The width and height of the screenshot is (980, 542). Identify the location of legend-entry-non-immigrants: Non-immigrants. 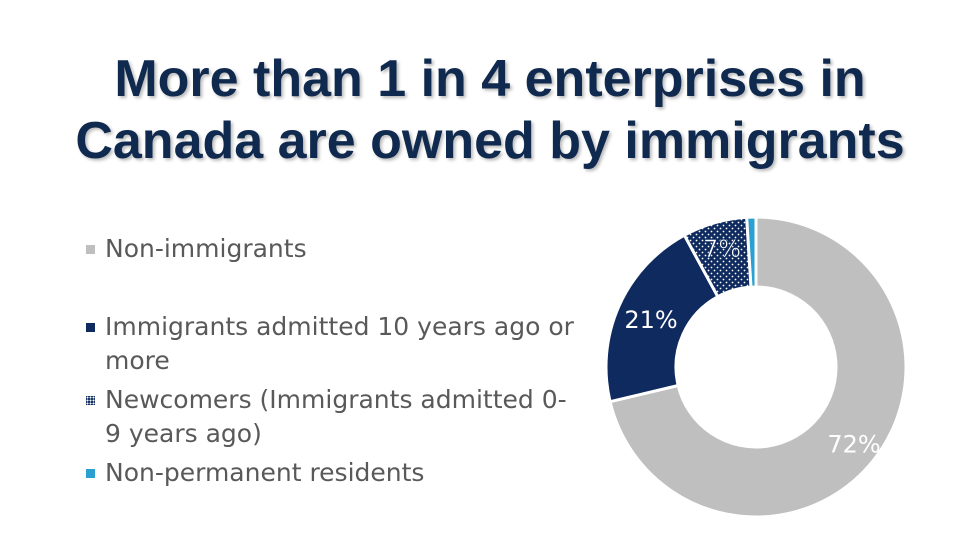
(330, 249).